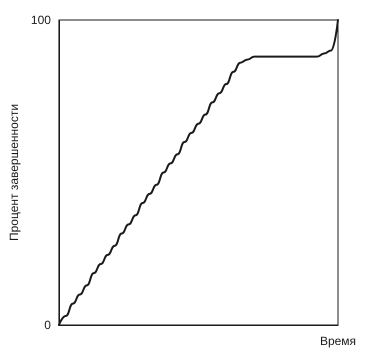  What do you see at coordinates (14, 173) in the screenshot?
I see `y-axis-title: Процент завершенности` at bounding box center [14, 173].